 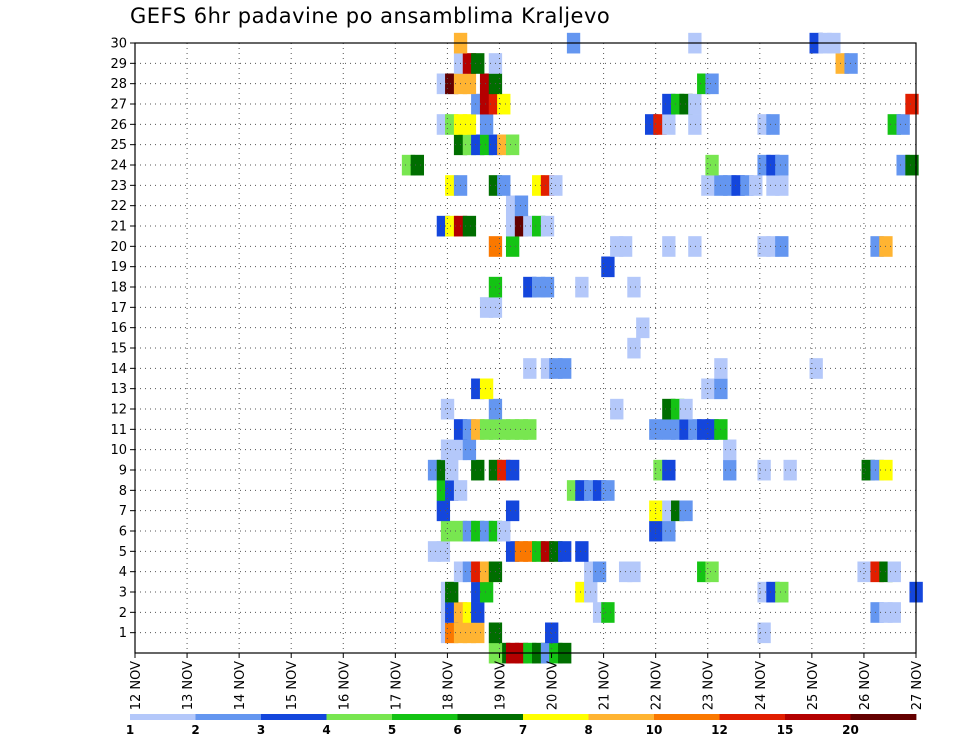 I want to click on legend-label: 10, so click(x=654, y=730).